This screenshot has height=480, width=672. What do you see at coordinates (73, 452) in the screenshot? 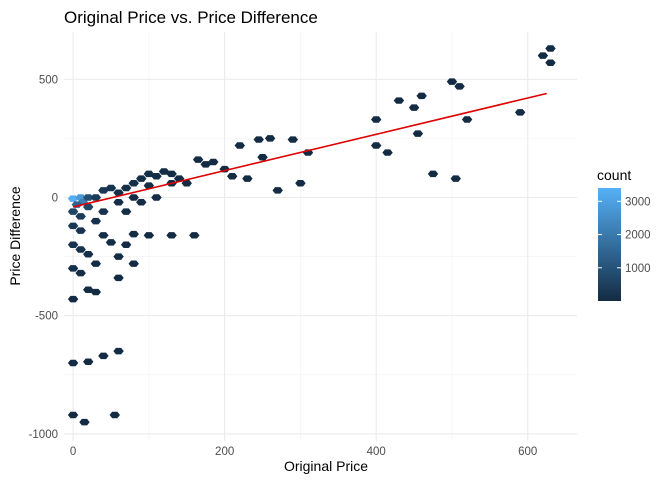
I see `x-tick-label: 0` at bounding box center [73, 452].